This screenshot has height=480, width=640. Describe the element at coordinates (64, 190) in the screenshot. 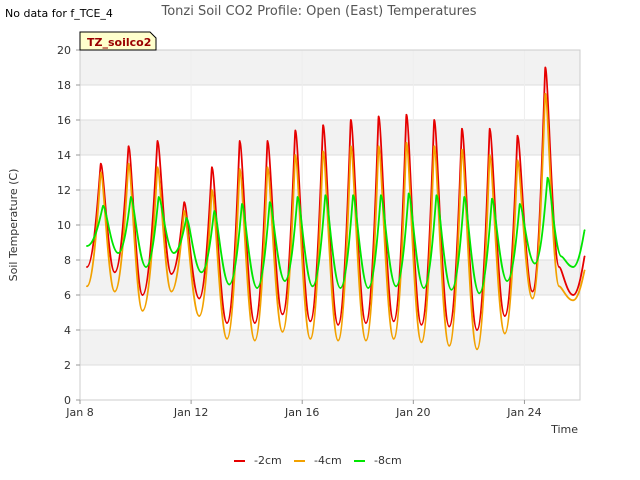

I see `y-tick-label: 12` at that location.